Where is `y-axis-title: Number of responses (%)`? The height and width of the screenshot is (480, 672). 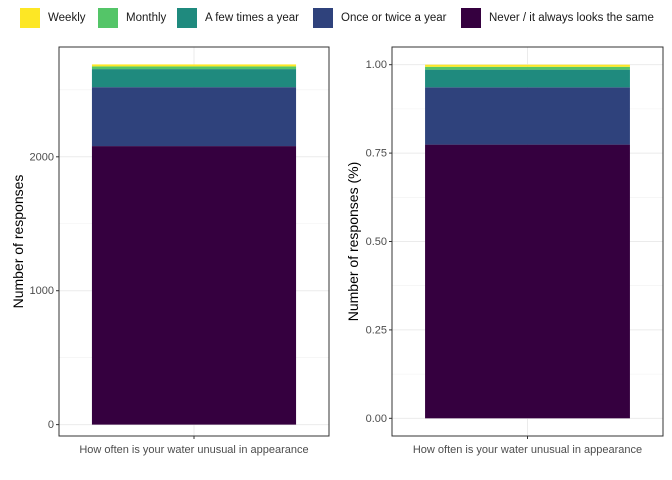 y-axis-title: Number of responses (%) is located at coordinates (353, 242).